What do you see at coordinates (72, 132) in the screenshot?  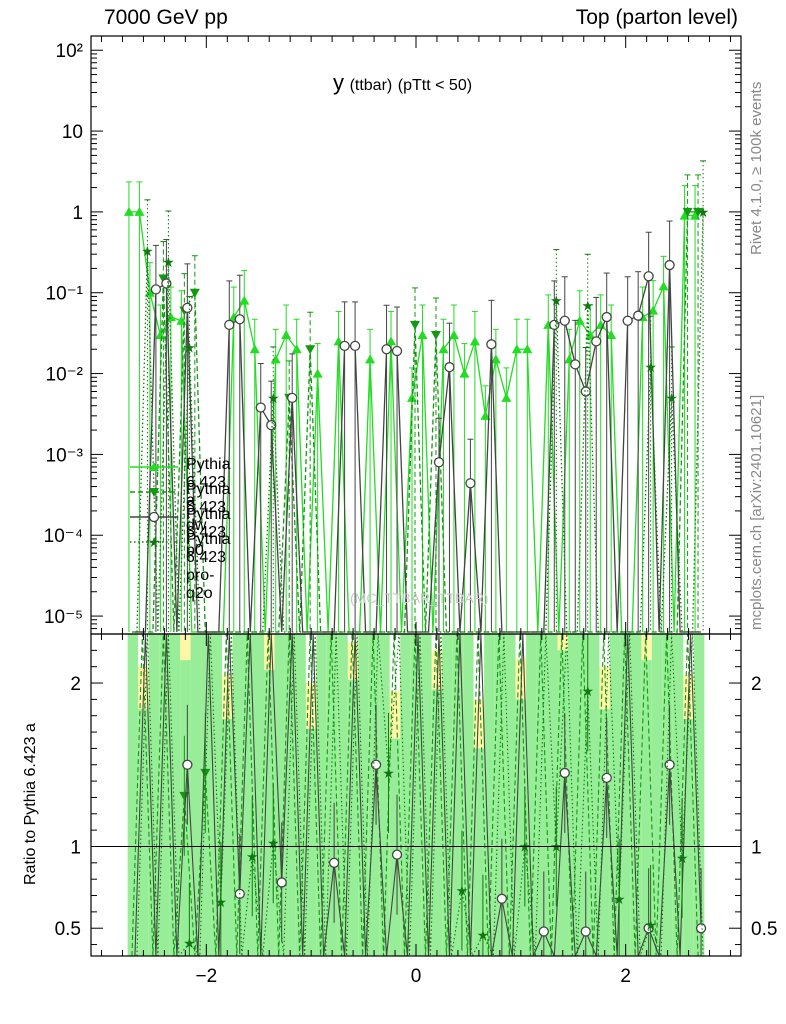 I see `y-tick-label-main: 10` at bounding box center [72, 132].